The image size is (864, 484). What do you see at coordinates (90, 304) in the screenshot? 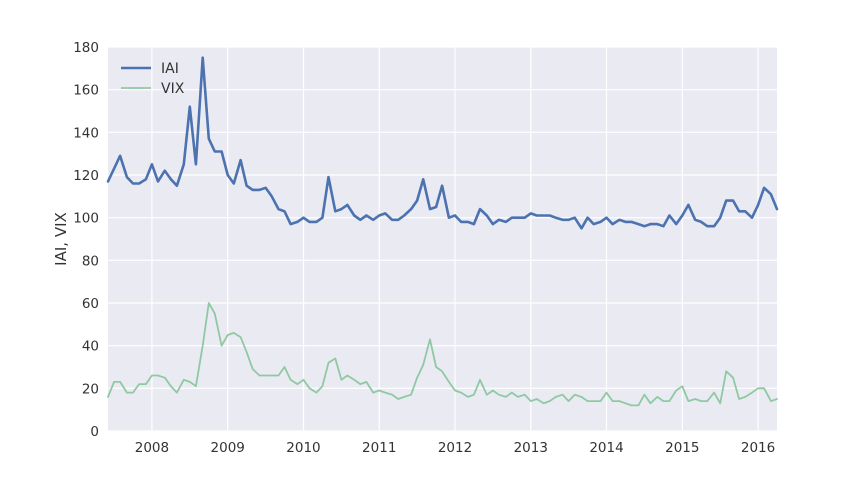
I see `y-tick-label: 60` at bounding box center [90, 304].